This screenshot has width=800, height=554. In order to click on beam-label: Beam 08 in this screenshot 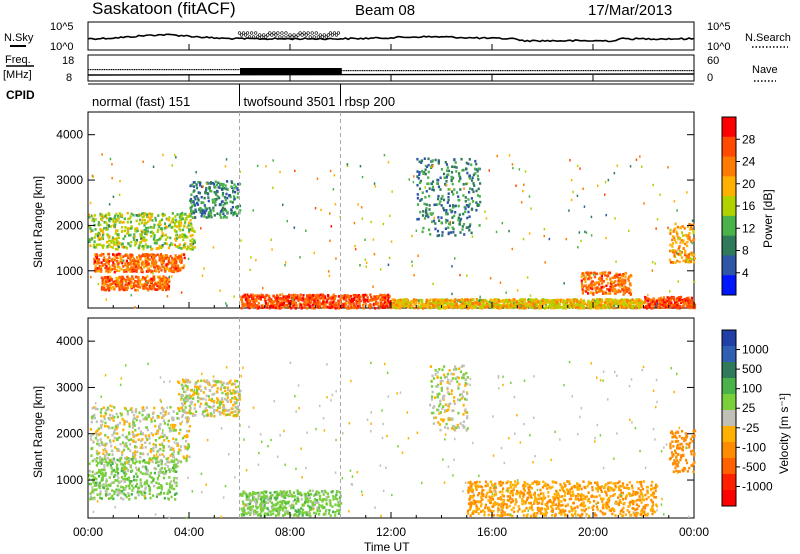, I will do `click(385, 10)`.